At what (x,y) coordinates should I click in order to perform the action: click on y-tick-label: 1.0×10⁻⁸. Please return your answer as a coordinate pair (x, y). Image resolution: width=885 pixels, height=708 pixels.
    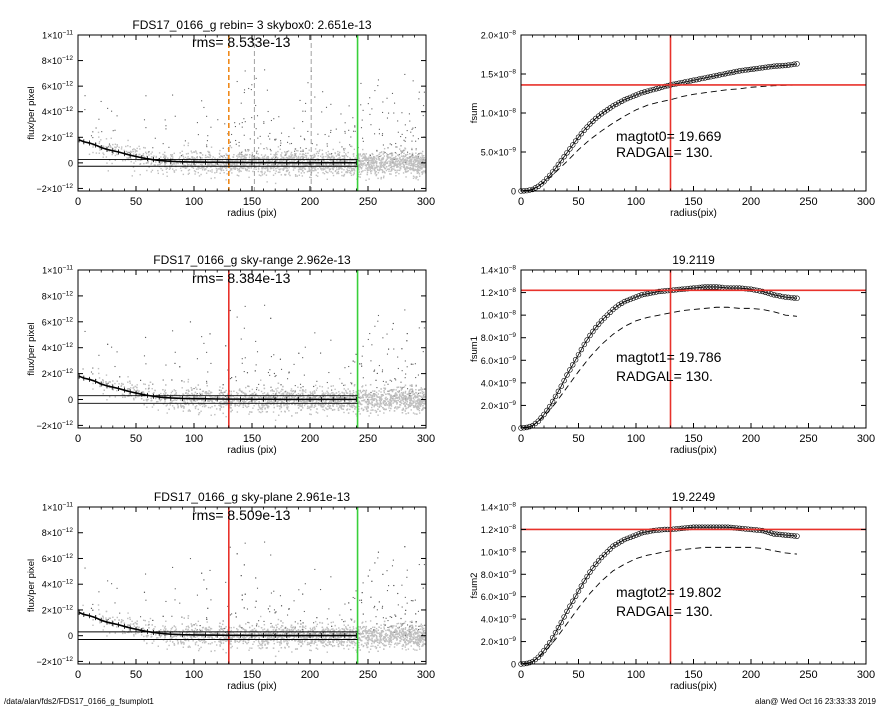
    Looking at the image, I should click on (499, 113).